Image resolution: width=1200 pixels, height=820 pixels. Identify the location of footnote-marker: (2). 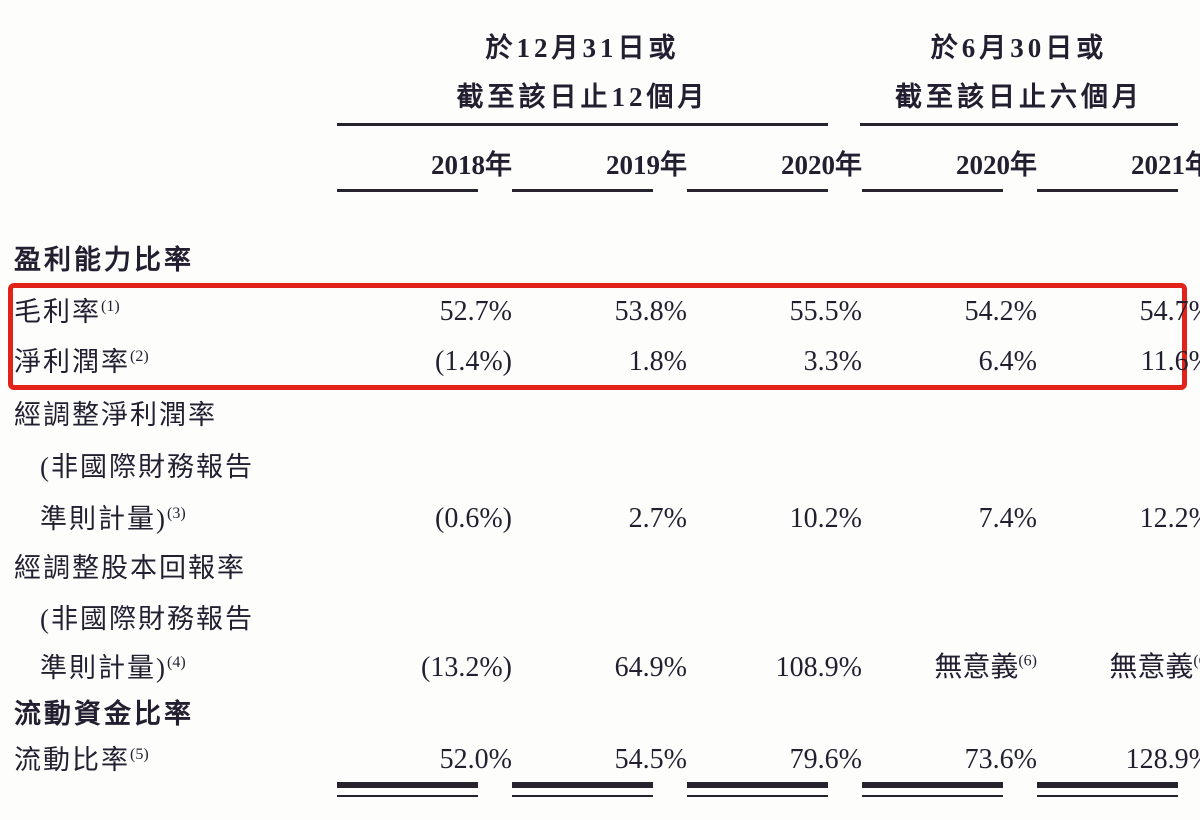
(139, 356).